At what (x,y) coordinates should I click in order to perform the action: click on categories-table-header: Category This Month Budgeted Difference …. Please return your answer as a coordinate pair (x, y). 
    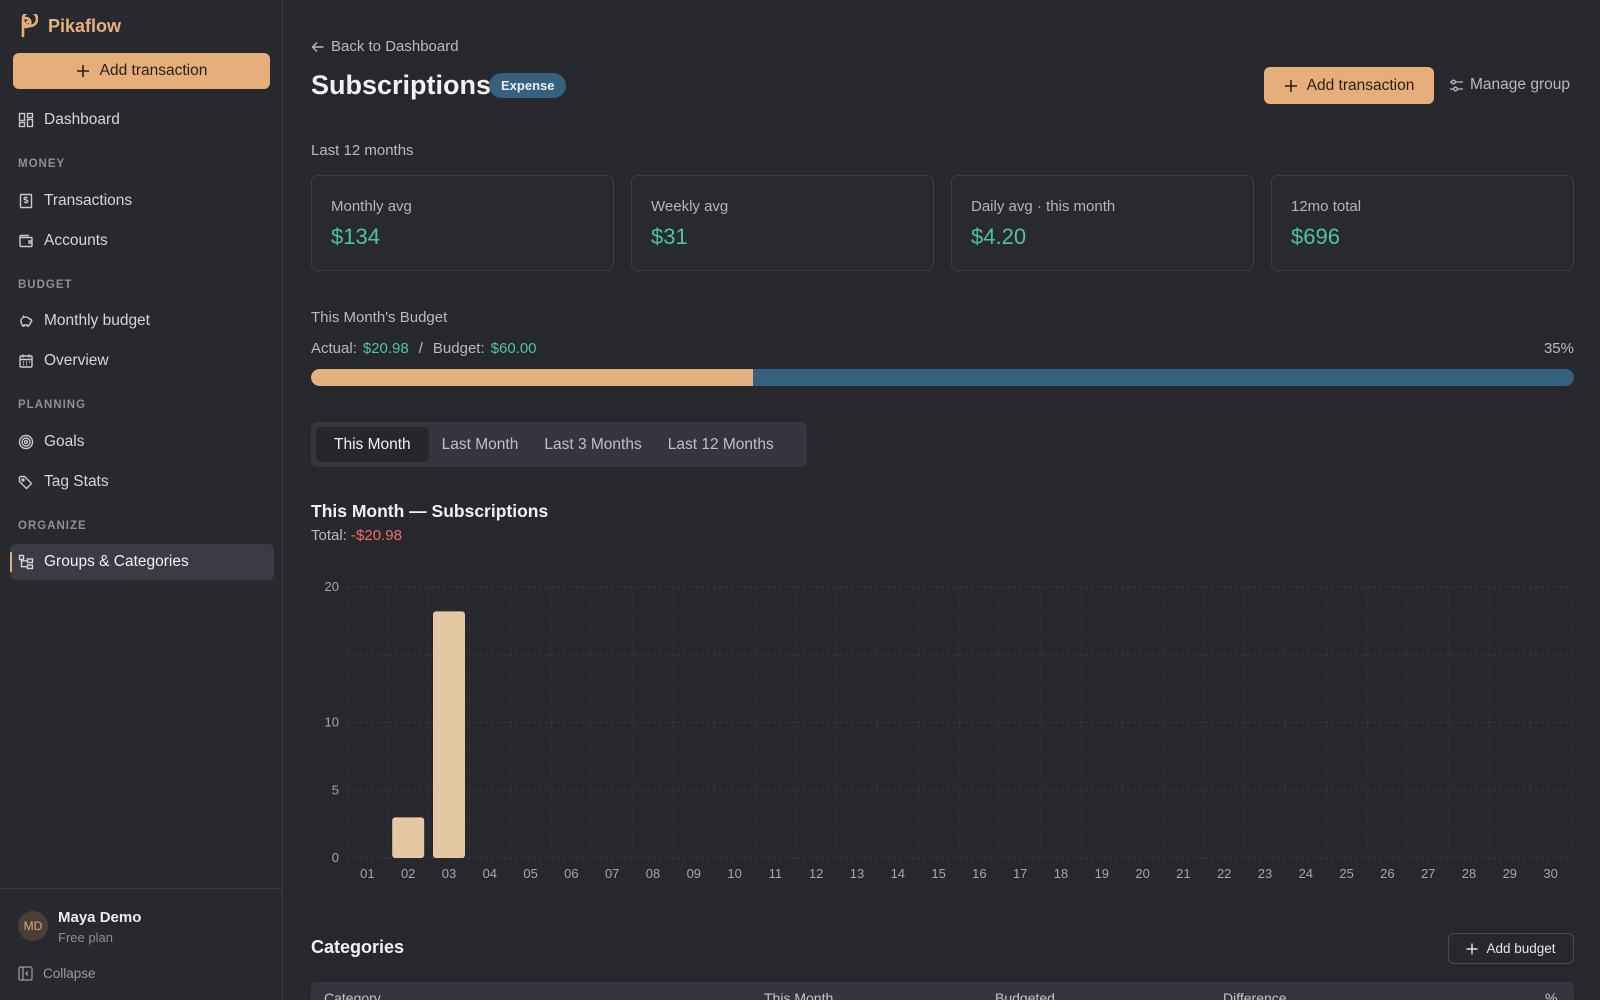
    Looking at the image, I should click on (942, 991).